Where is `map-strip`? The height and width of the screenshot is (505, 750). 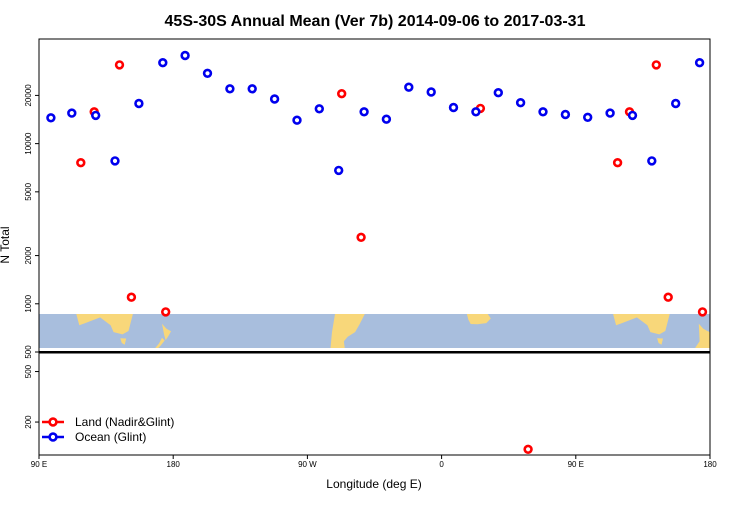
map-strip is located at coordinates (374, 331).